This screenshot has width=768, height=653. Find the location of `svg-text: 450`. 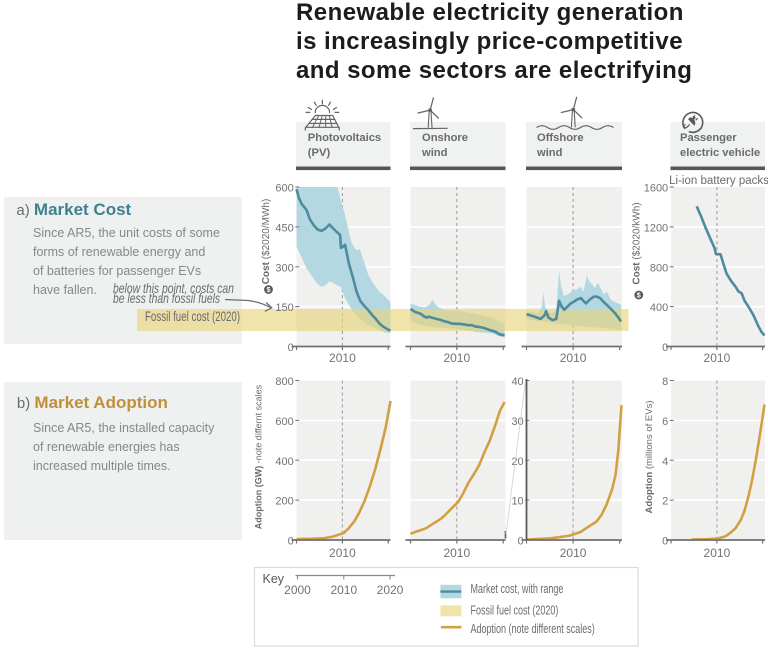

svg-text: 450 is located at coordinates (284, 229).